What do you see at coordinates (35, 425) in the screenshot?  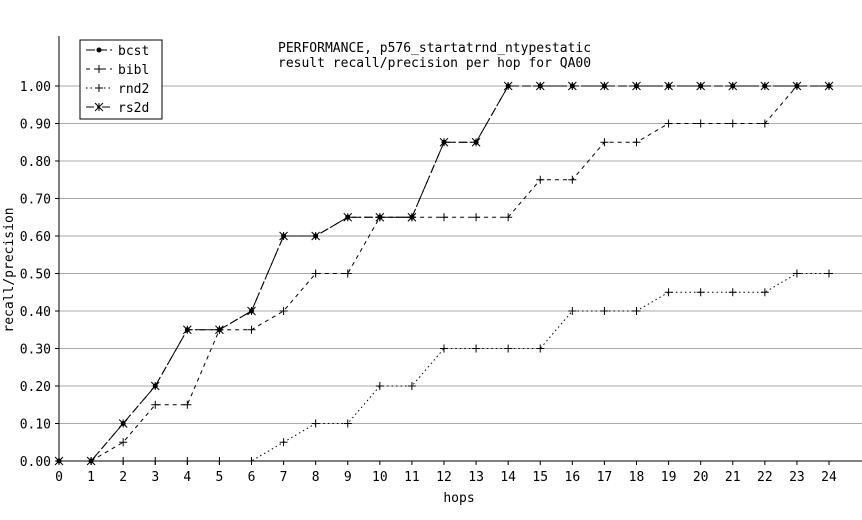 I see `y-tick-label: 0.10` at bounding box center [35, 425].